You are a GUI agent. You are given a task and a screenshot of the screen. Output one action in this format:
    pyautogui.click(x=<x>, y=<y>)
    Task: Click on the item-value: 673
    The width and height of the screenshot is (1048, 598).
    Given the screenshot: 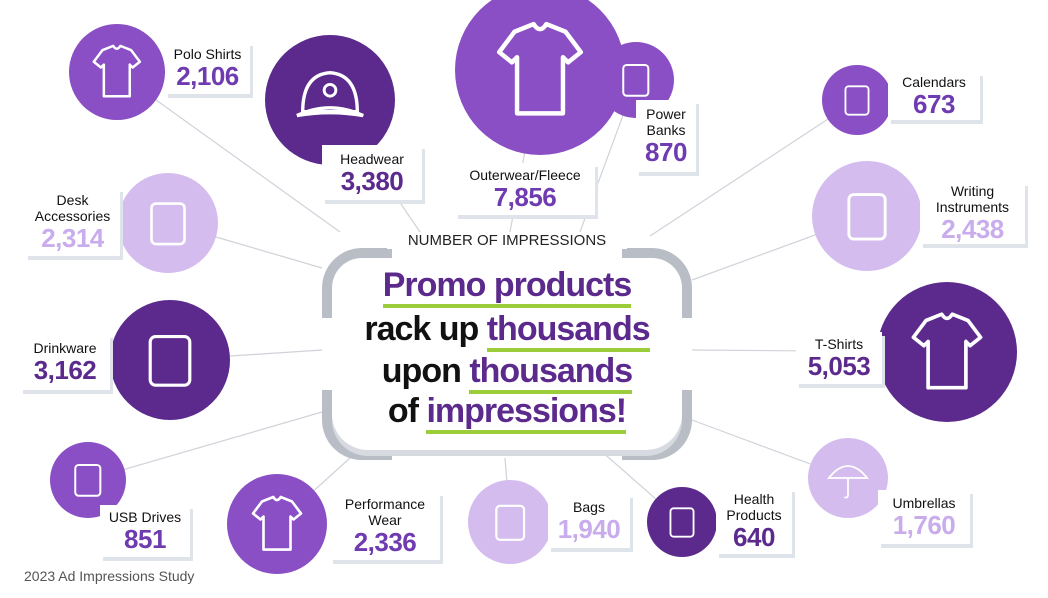 What is the action you would take?
    pyautogui.click(x=934, y=104)
    